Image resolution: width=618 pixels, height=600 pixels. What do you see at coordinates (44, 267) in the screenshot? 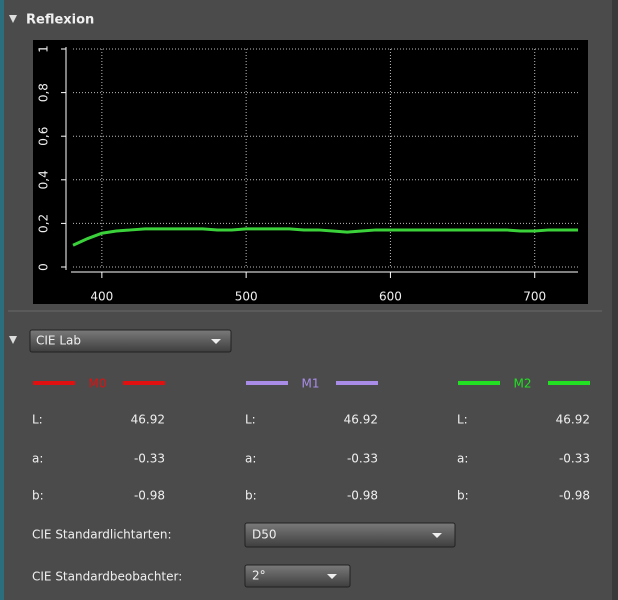
I see `y-tick-label: 0` at bounding box center [44, 267].